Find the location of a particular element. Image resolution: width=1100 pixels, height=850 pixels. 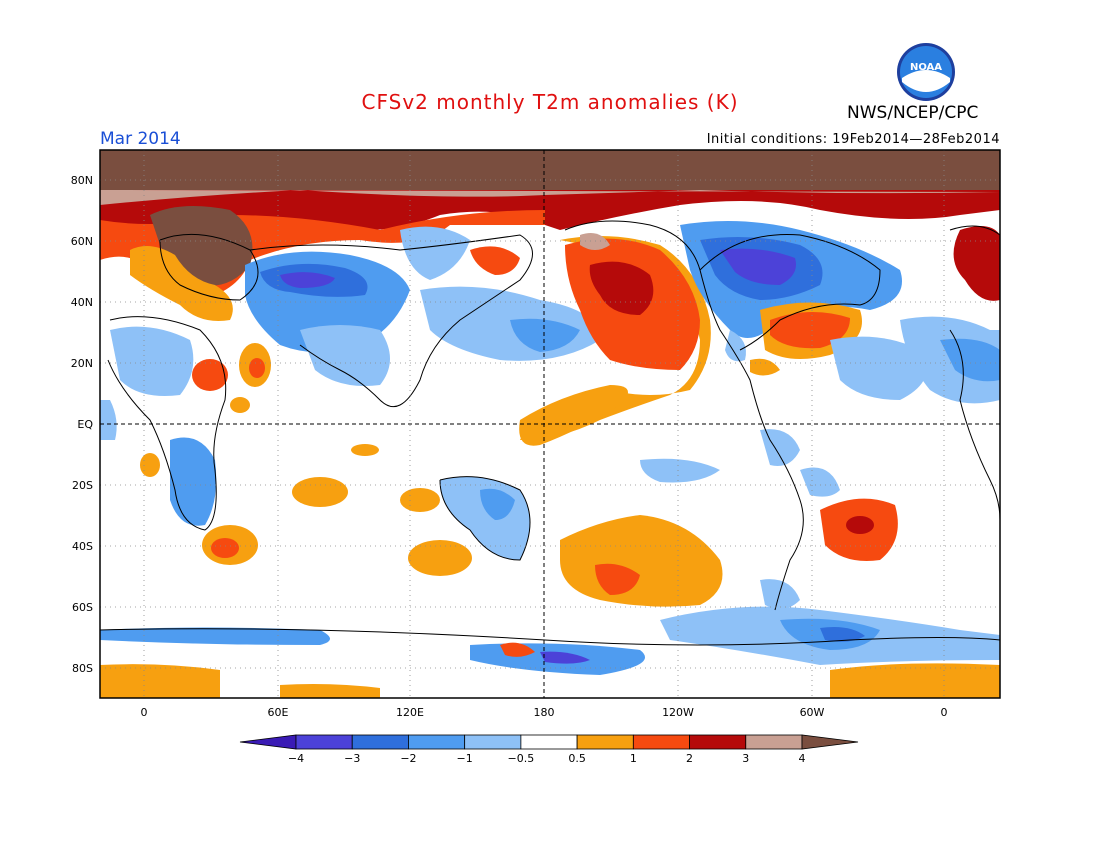

colorbar-arrow-high is located at coordinates (830, 742).